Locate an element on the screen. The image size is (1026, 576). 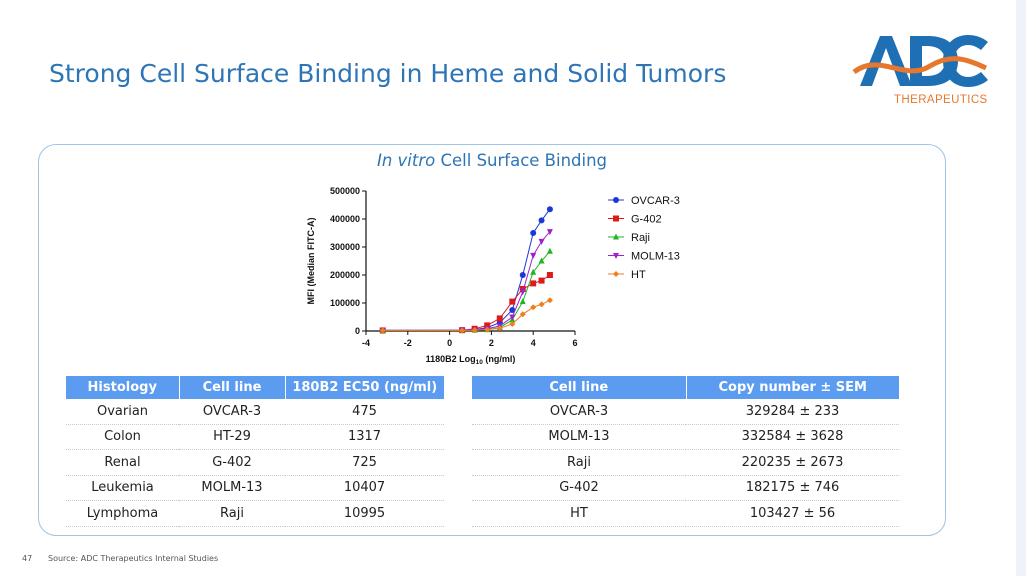
y-tick-label: 300000 is located at coordinates (345, 247).